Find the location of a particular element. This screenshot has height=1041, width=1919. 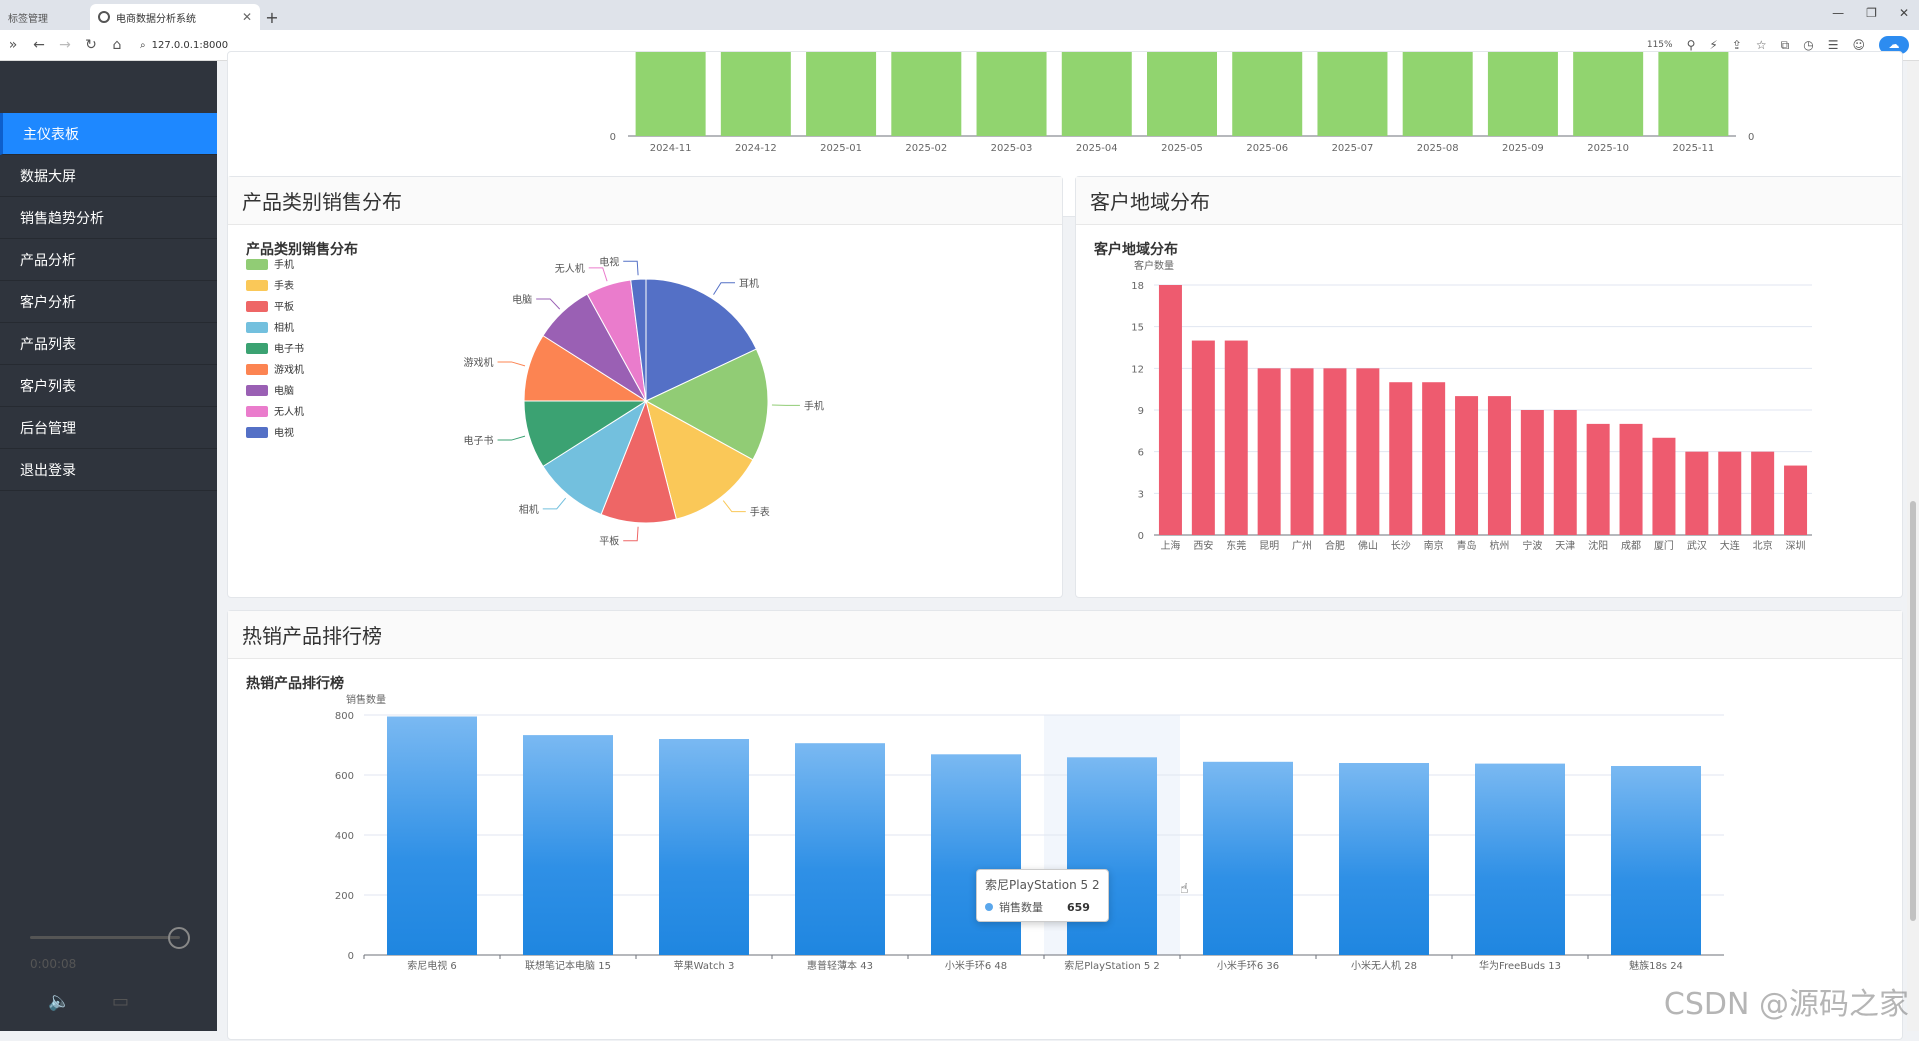

page-scrollbar is located at coordinates (1913, 546).